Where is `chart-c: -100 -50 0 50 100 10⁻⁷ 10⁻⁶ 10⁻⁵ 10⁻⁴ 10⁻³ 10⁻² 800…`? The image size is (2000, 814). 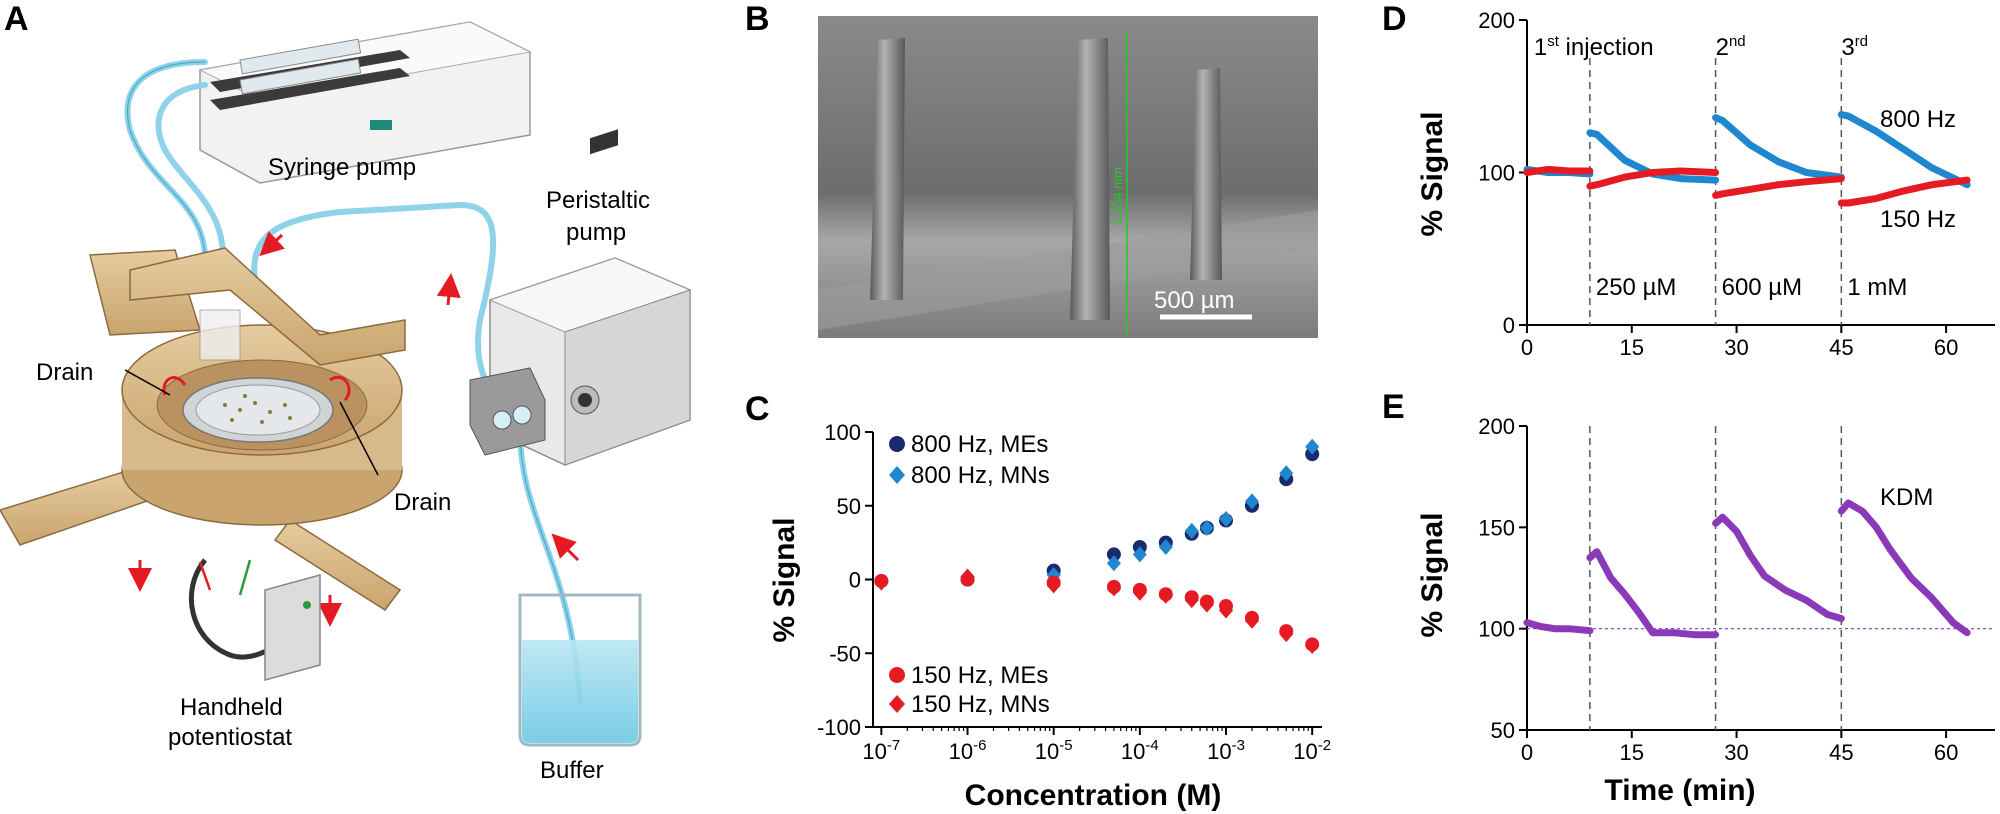 chart-c: -100 -50 0 50 100 10⁻⁷ 10⁻⁶ 10⁻⁵ 10⁻⁴ 10⁻³ 10⁻² 800… is located at coordinates (1074, 592).